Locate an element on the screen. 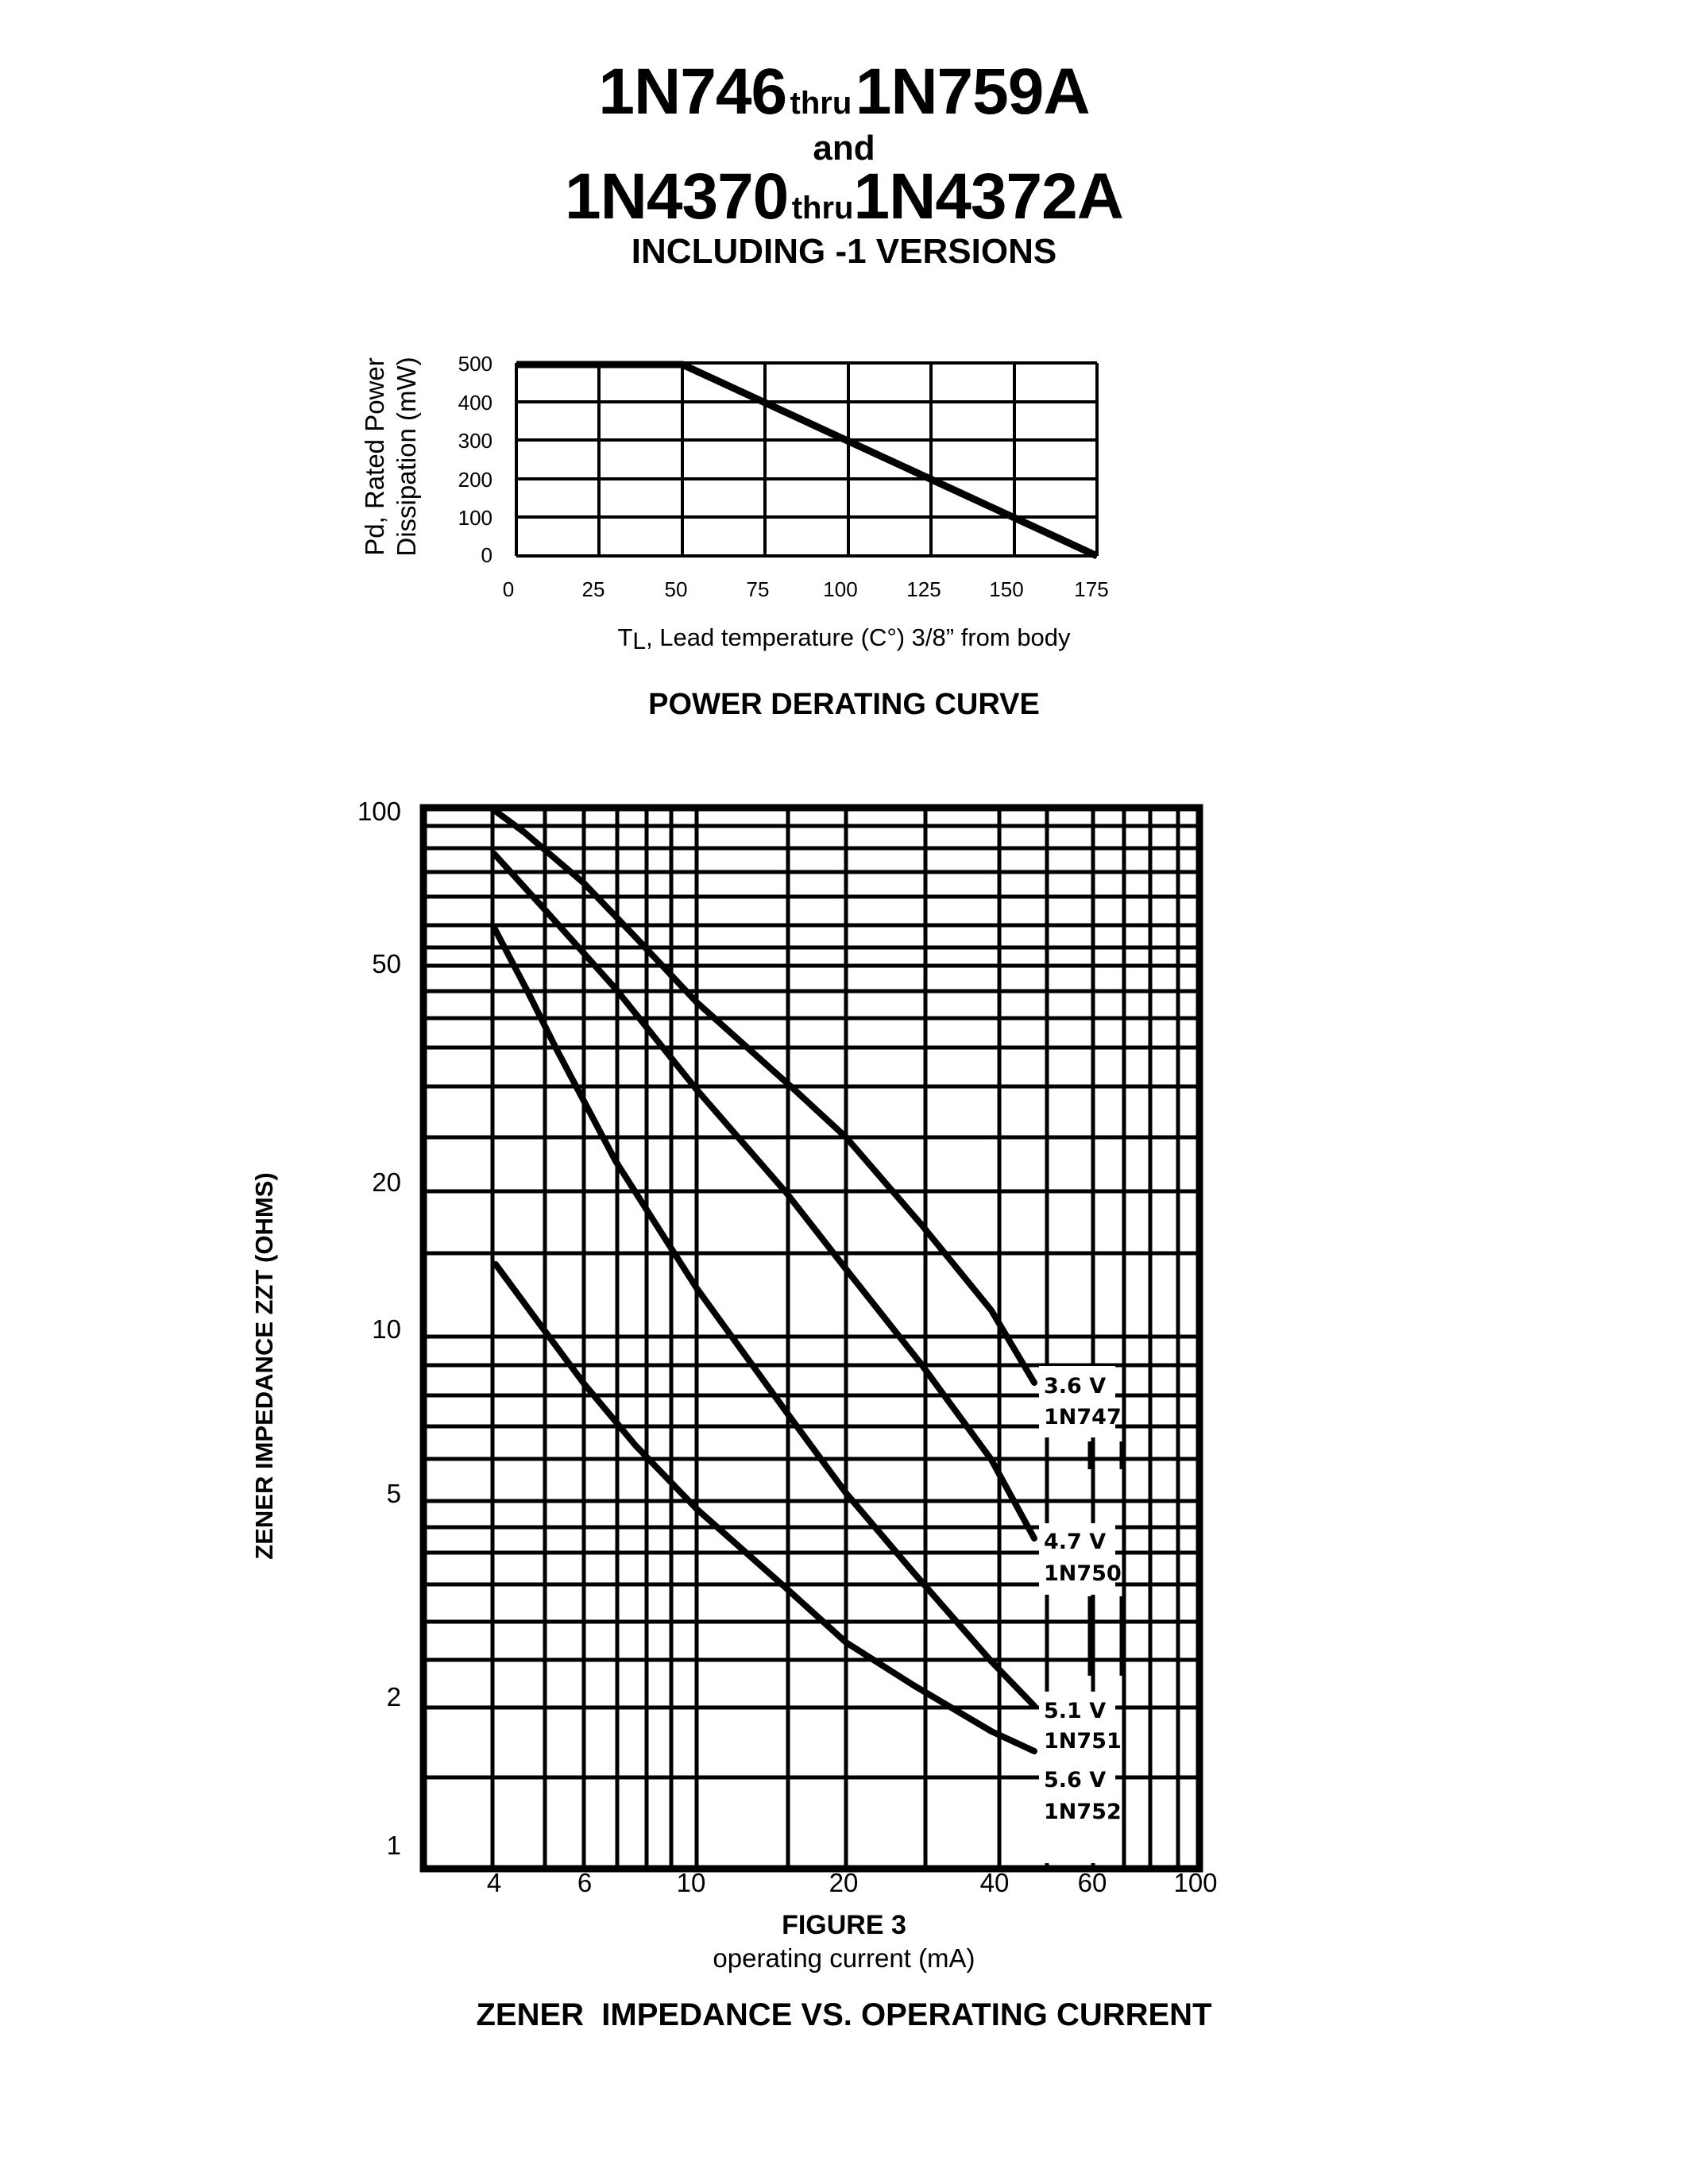 This screenshot has width=1688, height=2184. label-3-6v: 3.6 V is located at coordinates (1075, 1386).